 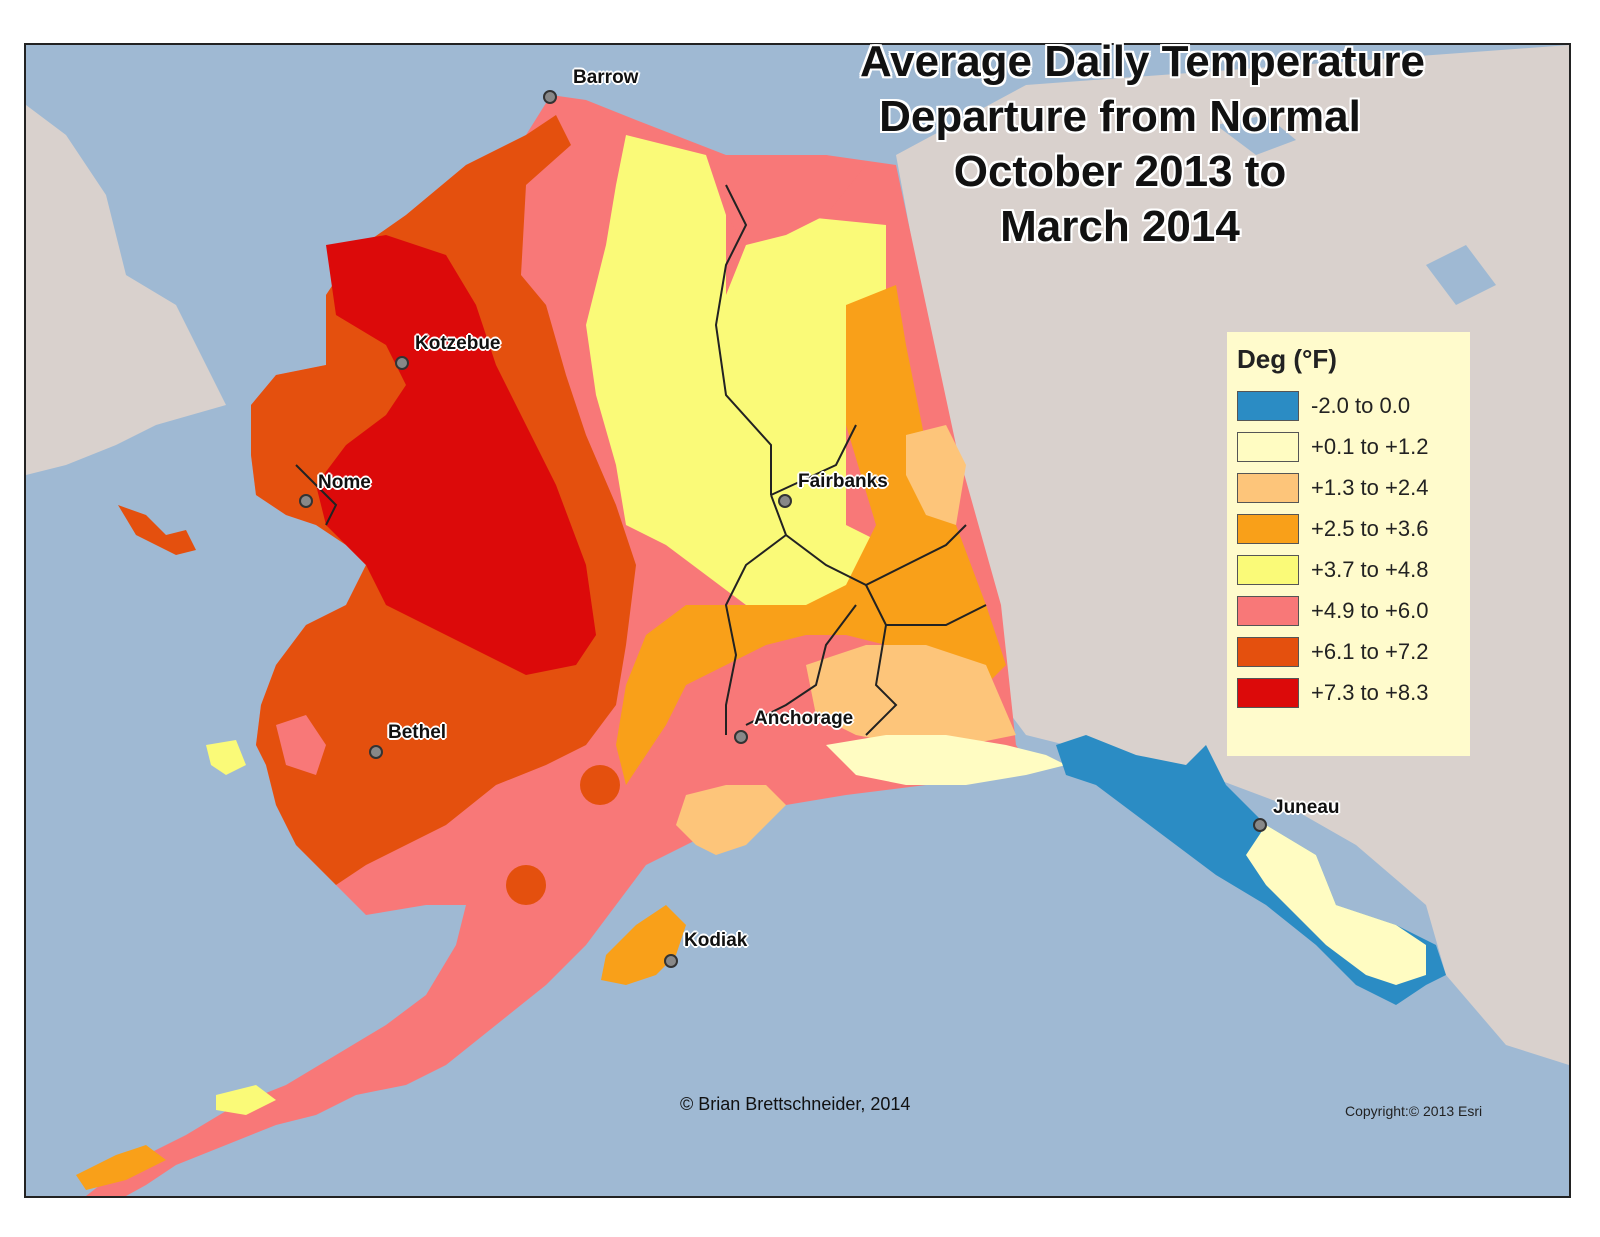 What do you see at coordinates (741, 737) in the screenshot?
I see `city-marker-anchorage` at bounding box center [741, 737].